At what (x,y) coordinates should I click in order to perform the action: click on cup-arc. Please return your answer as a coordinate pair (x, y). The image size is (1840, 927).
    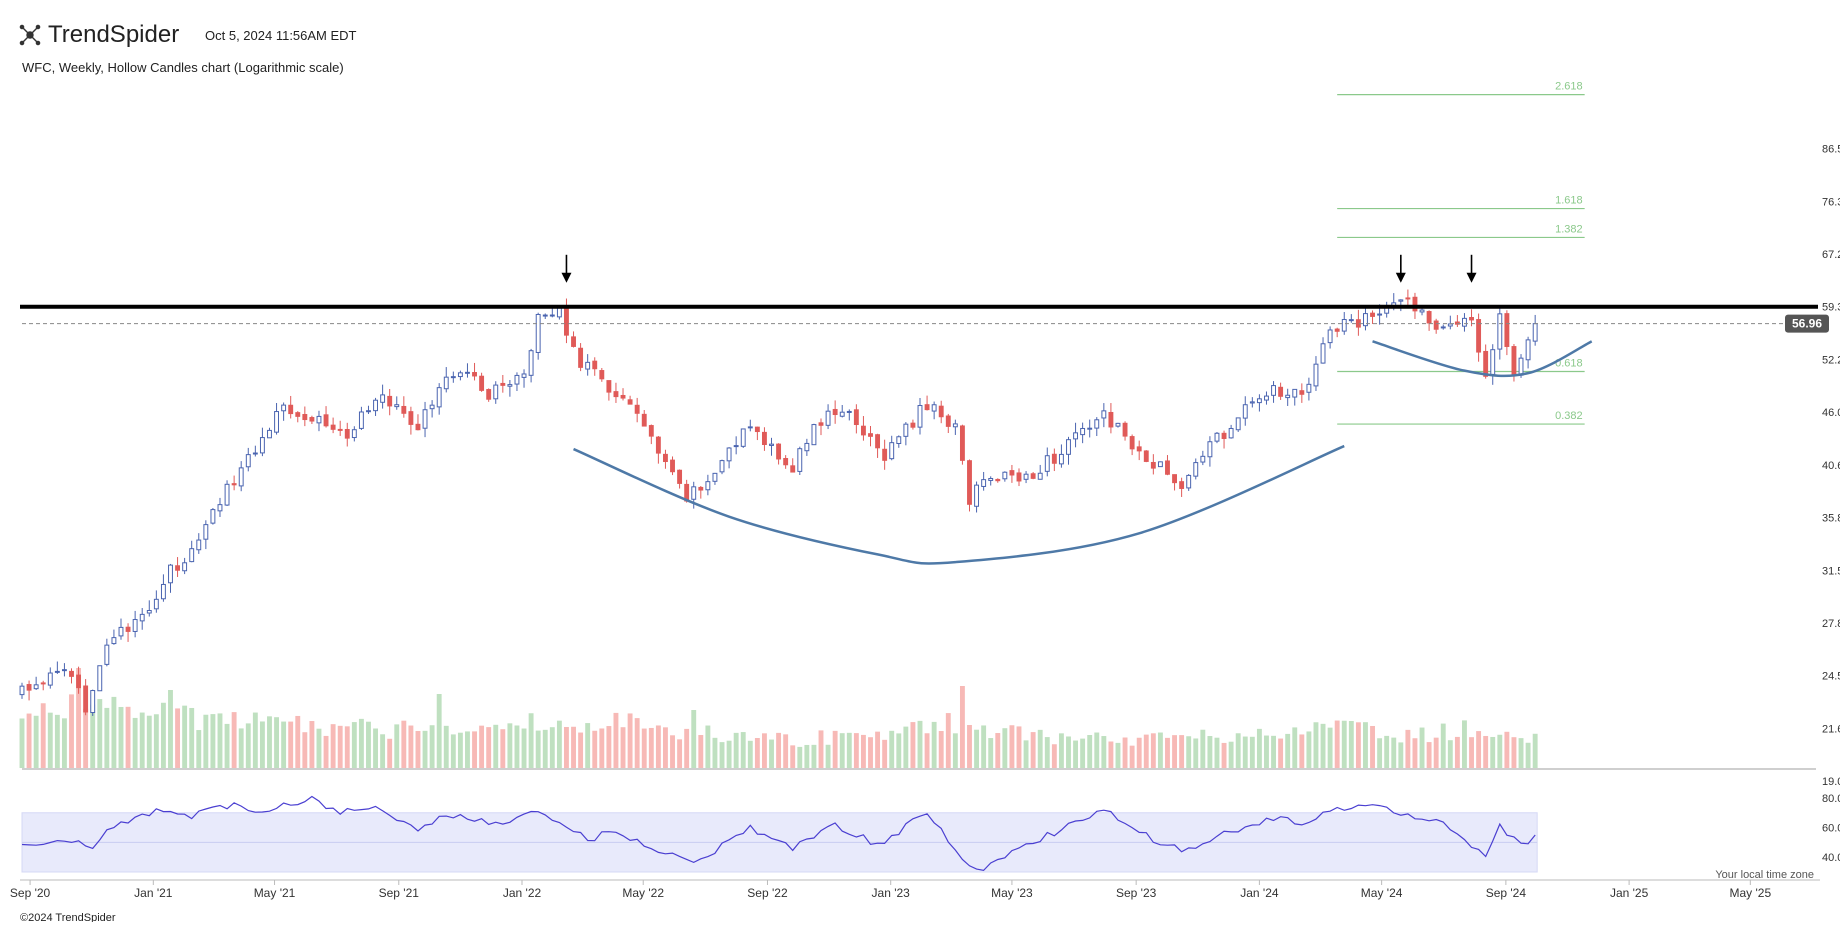
    Looking at the image, I should click on (1482, 359).